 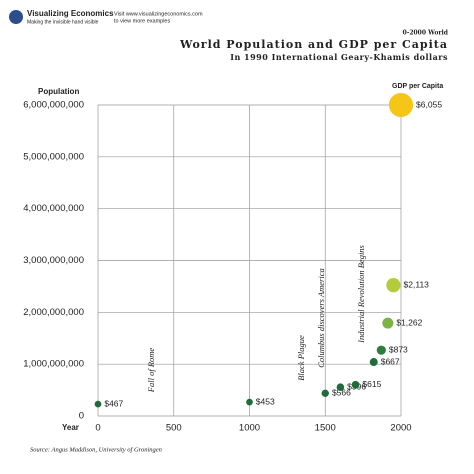 What do you see at coordinates (400, 428) in the screenshot?
I see `x-tick-label: 2000` at bounding box center [400, 428].